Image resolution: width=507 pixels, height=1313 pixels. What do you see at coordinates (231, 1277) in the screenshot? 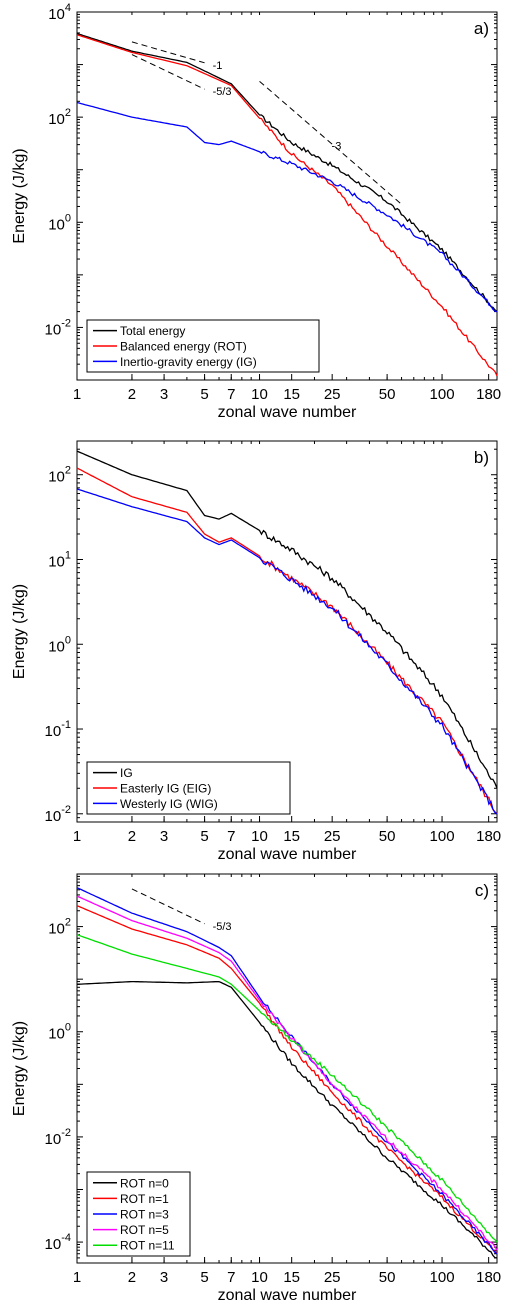
I see `x-tick-label: 7` at bounding box center [231, 1277].